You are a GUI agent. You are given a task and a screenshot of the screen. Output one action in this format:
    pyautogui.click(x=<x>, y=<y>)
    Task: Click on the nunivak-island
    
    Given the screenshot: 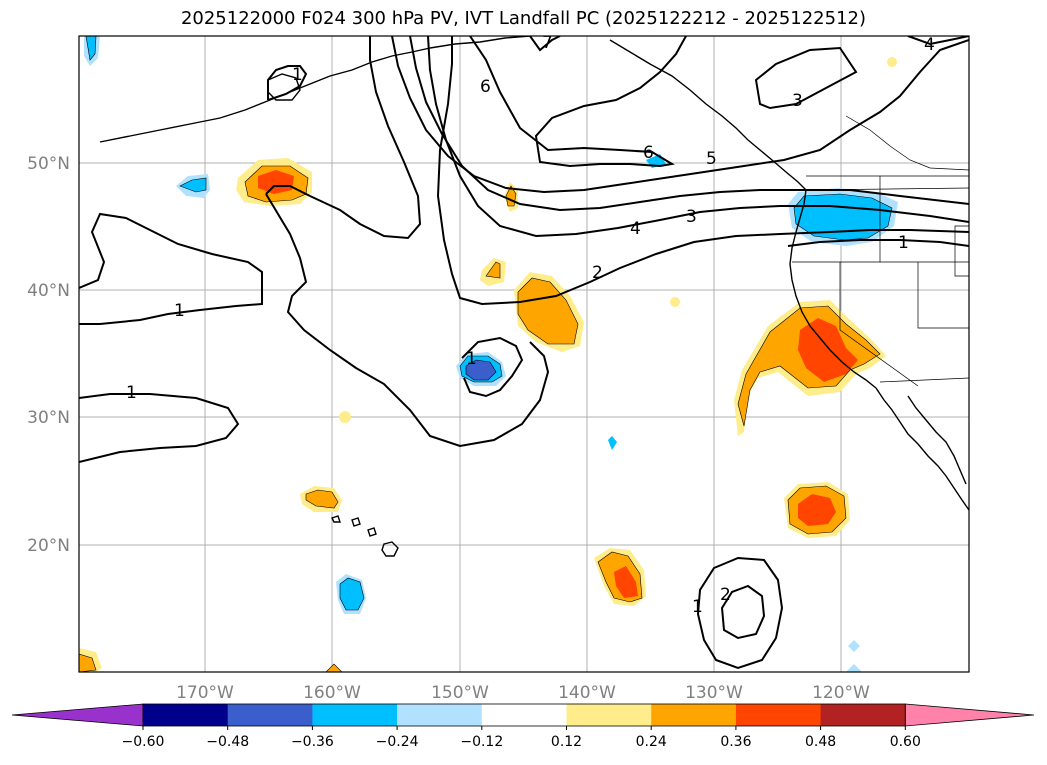 What is the action you would take?
    pyautogui.click(x=284, y=87)
    